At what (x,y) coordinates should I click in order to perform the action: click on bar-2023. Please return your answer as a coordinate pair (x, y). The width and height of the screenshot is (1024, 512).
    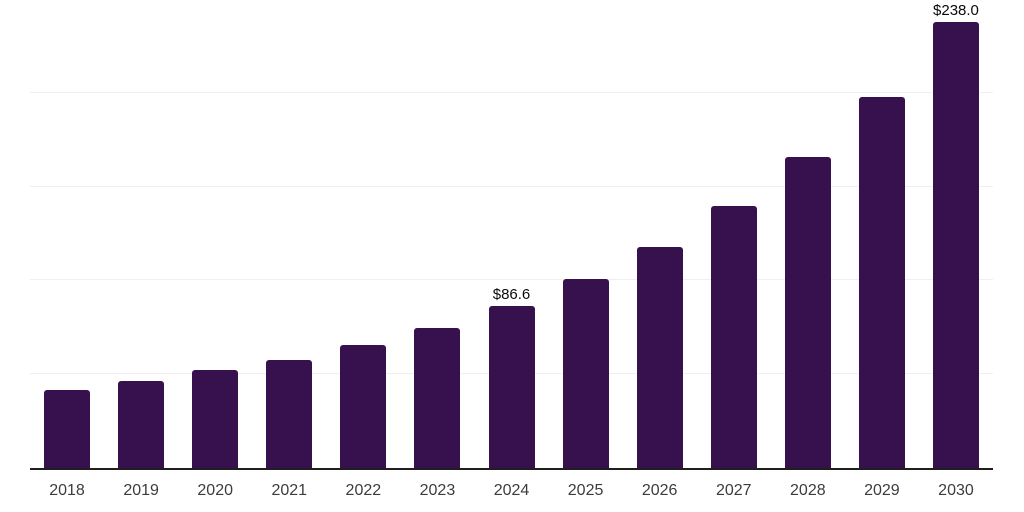
    Looking at the image, I should click on (437, 397).